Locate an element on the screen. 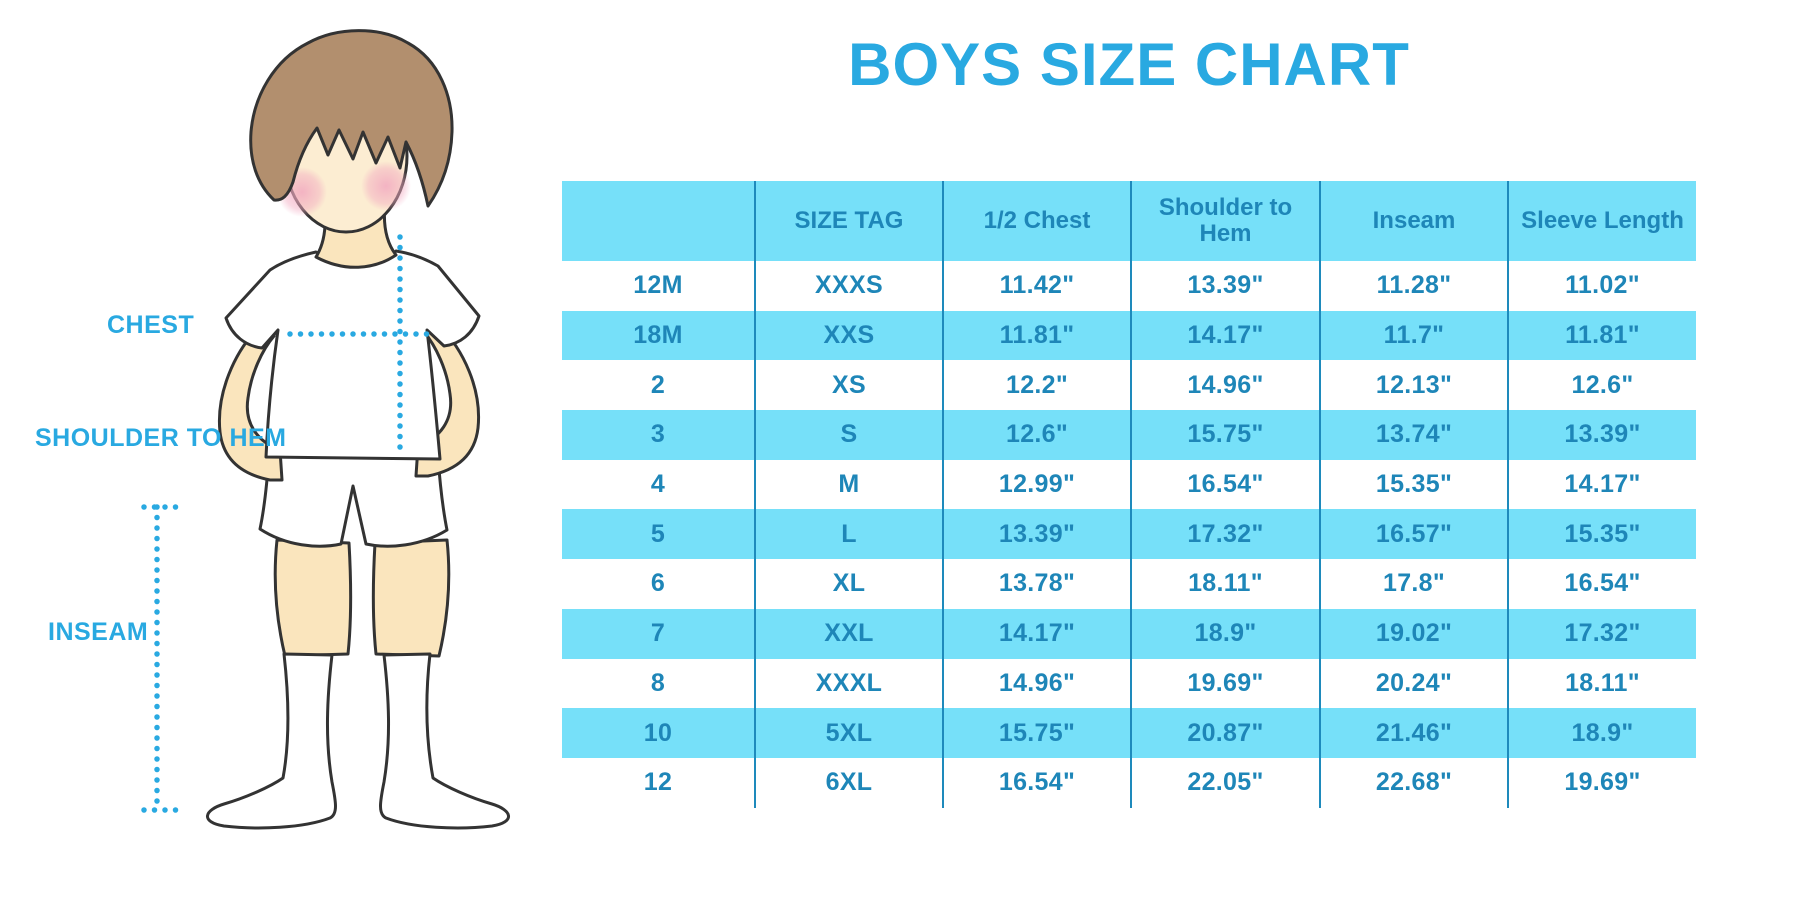  table-row: 6 XL 13.78" 18.11" 17.8" 16.54" is located at coordinates (1129, 584).